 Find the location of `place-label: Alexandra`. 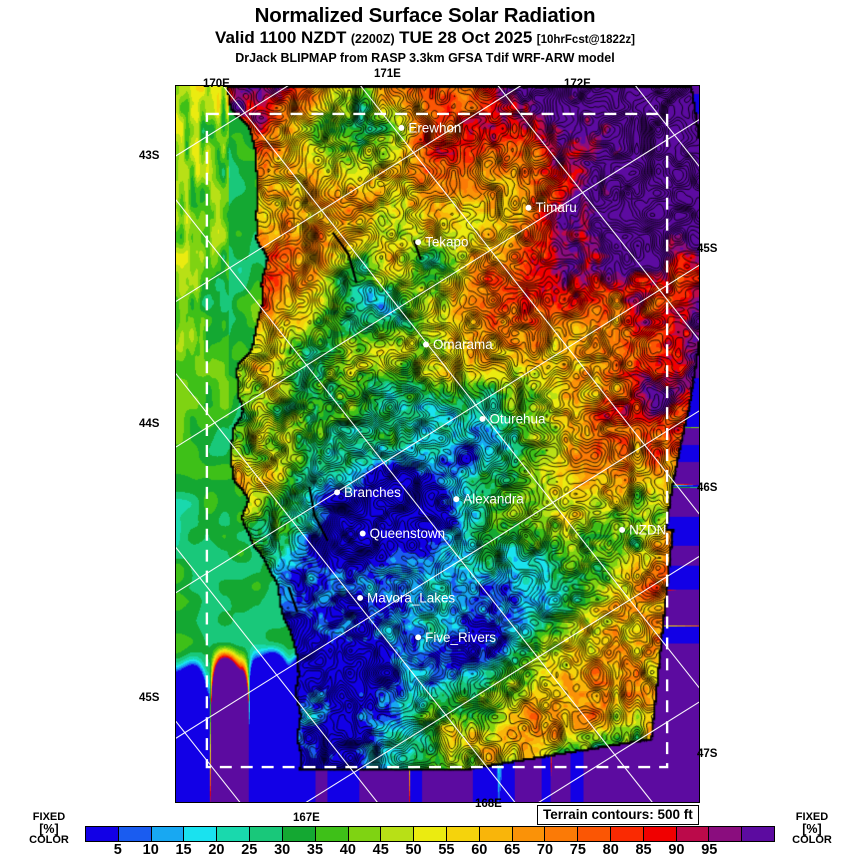

place-label: Alexandra is located at coordinates (493, 499).